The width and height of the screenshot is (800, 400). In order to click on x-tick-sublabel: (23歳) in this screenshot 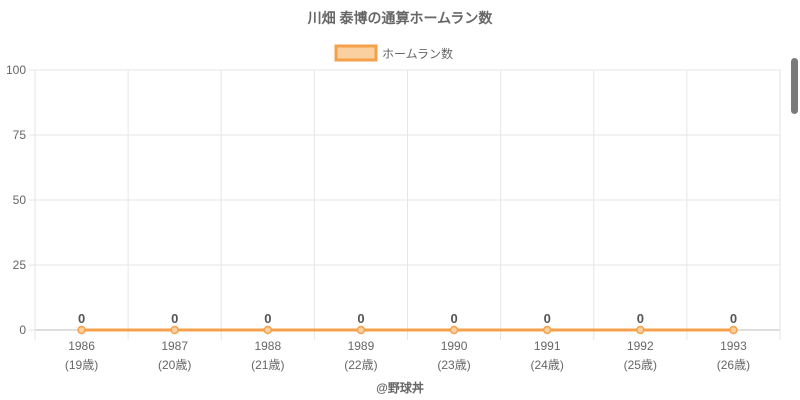, I will do `click(453, 365)`.